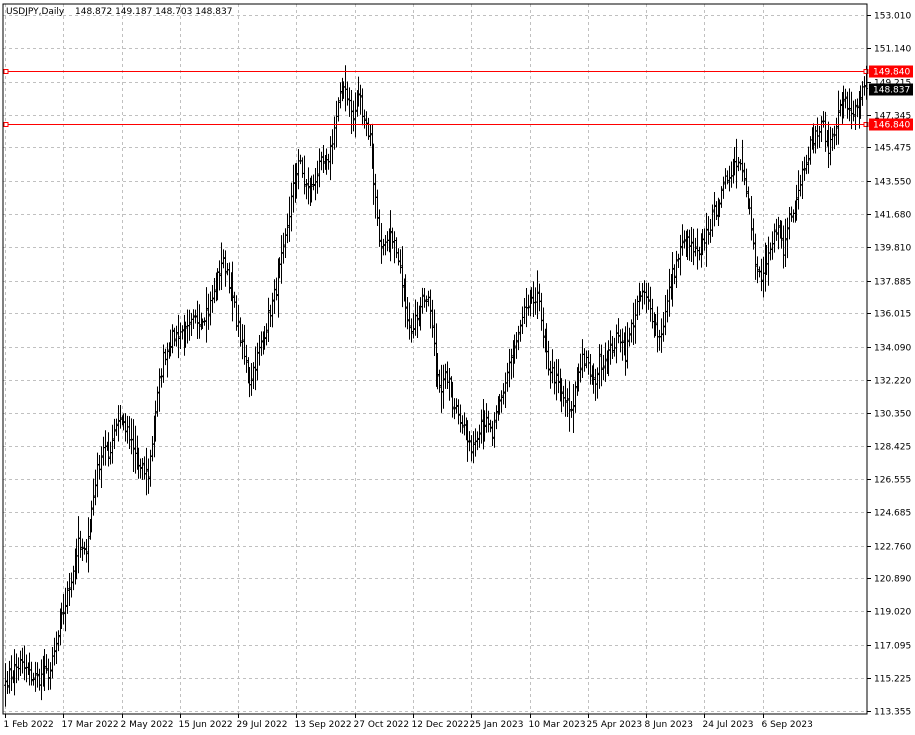 Image resolution: width=915 pixels, height=735 pixels. What do you see at coordinates (891, 124) in the screenshot?
I see `level-price-tag` at bounding box center [891, 124].